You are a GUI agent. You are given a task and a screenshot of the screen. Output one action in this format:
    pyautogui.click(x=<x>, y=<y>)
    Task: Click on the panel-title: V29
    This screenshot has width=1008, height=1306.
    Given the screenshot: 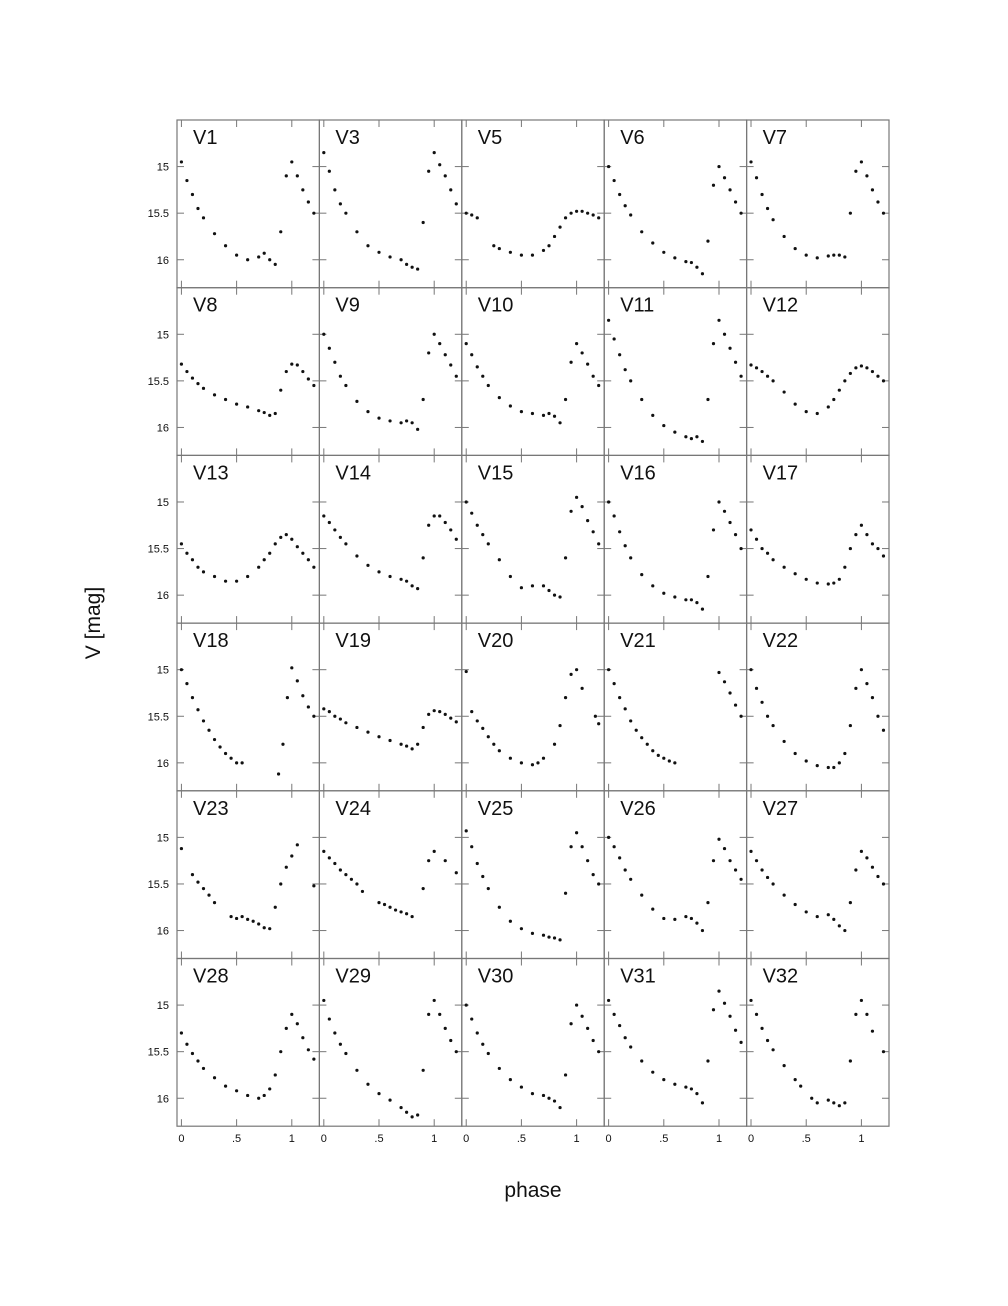 What is the action you would take?
    pyautogui.click(x=353, y=977)
    